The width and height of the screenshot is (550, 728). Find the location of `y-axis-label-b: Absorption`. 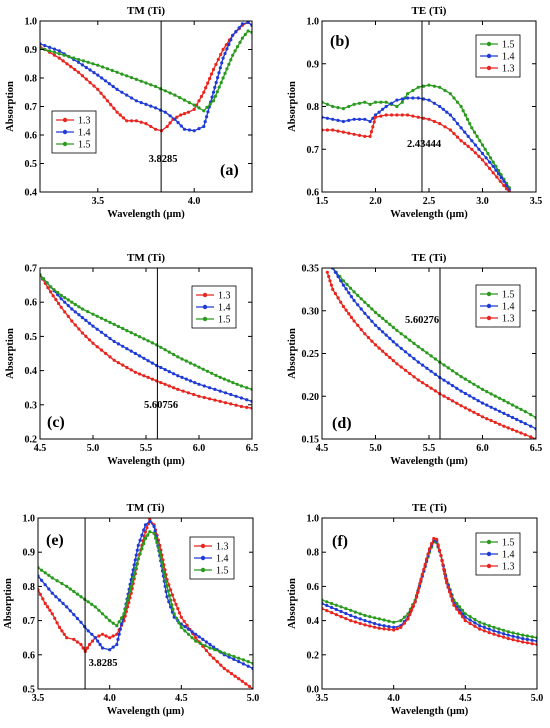

y-axis-label-b: Absorption is located at coordinates (292, 106).